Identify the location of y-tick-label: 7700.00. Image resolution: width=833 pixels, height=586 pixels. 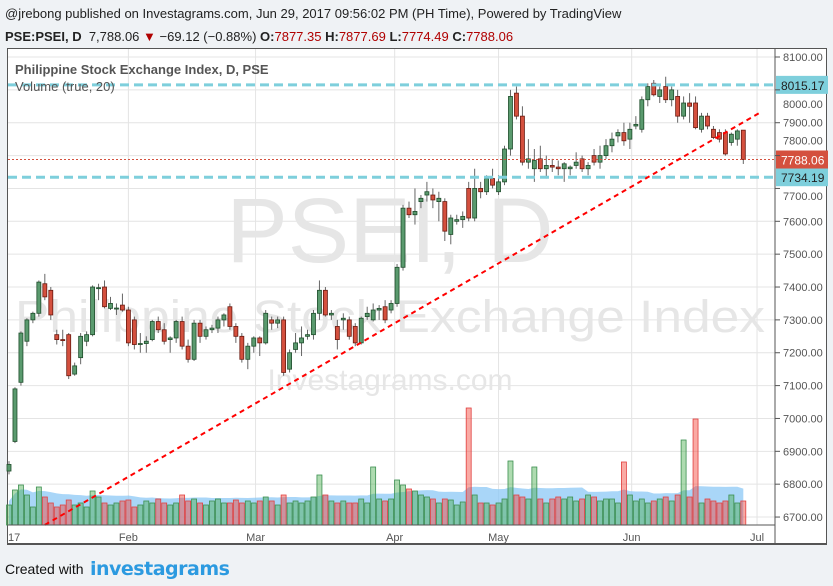
(803, 197).